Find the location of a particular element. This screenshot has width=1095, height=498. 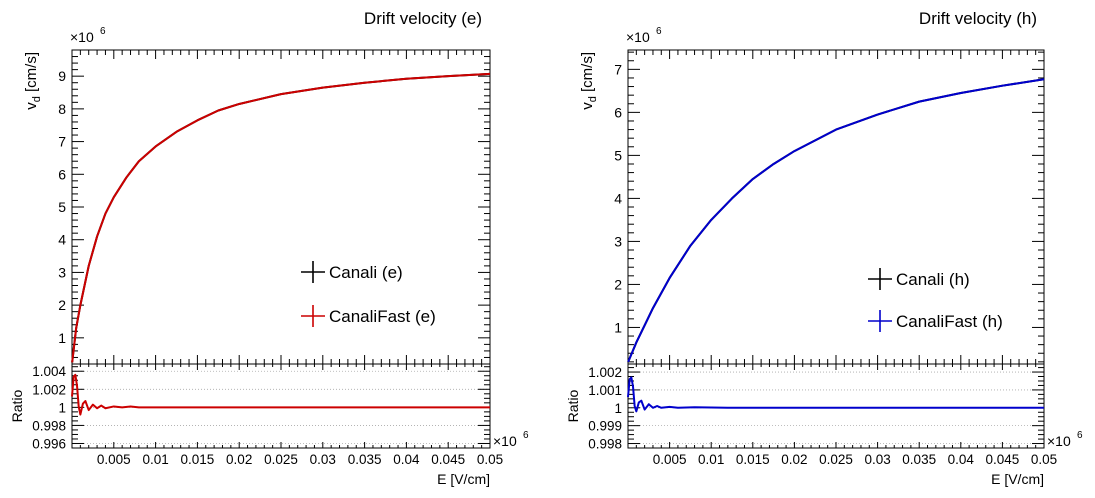

ratio-plot-frame is located at coordinates (836, 406).